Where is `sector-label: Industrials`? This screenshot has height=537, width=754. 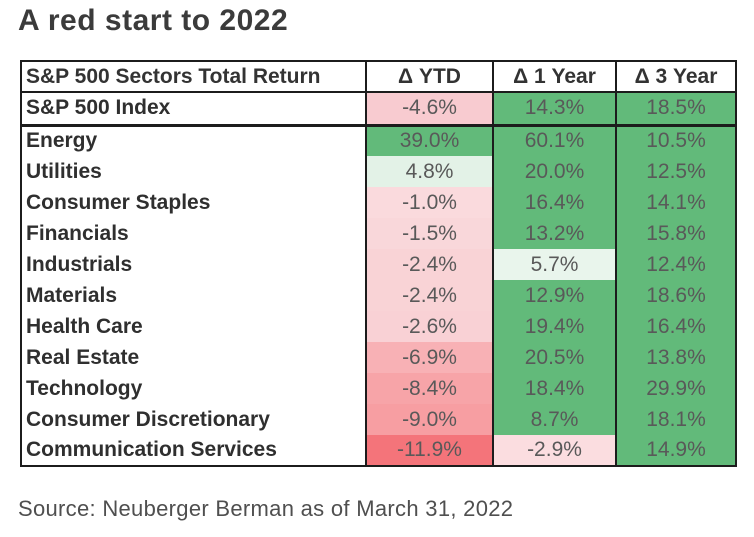
sector-label: Industrials is located at coordinates (193, 264).